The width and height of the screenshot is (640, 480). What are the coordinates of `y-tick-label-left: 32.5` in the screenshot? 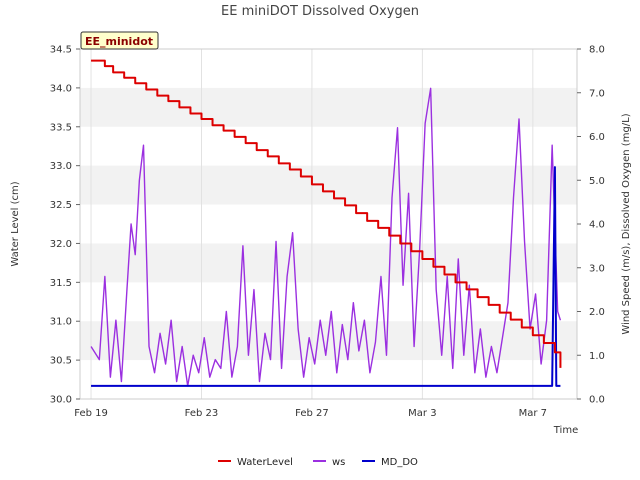 It's located at (61, 205).